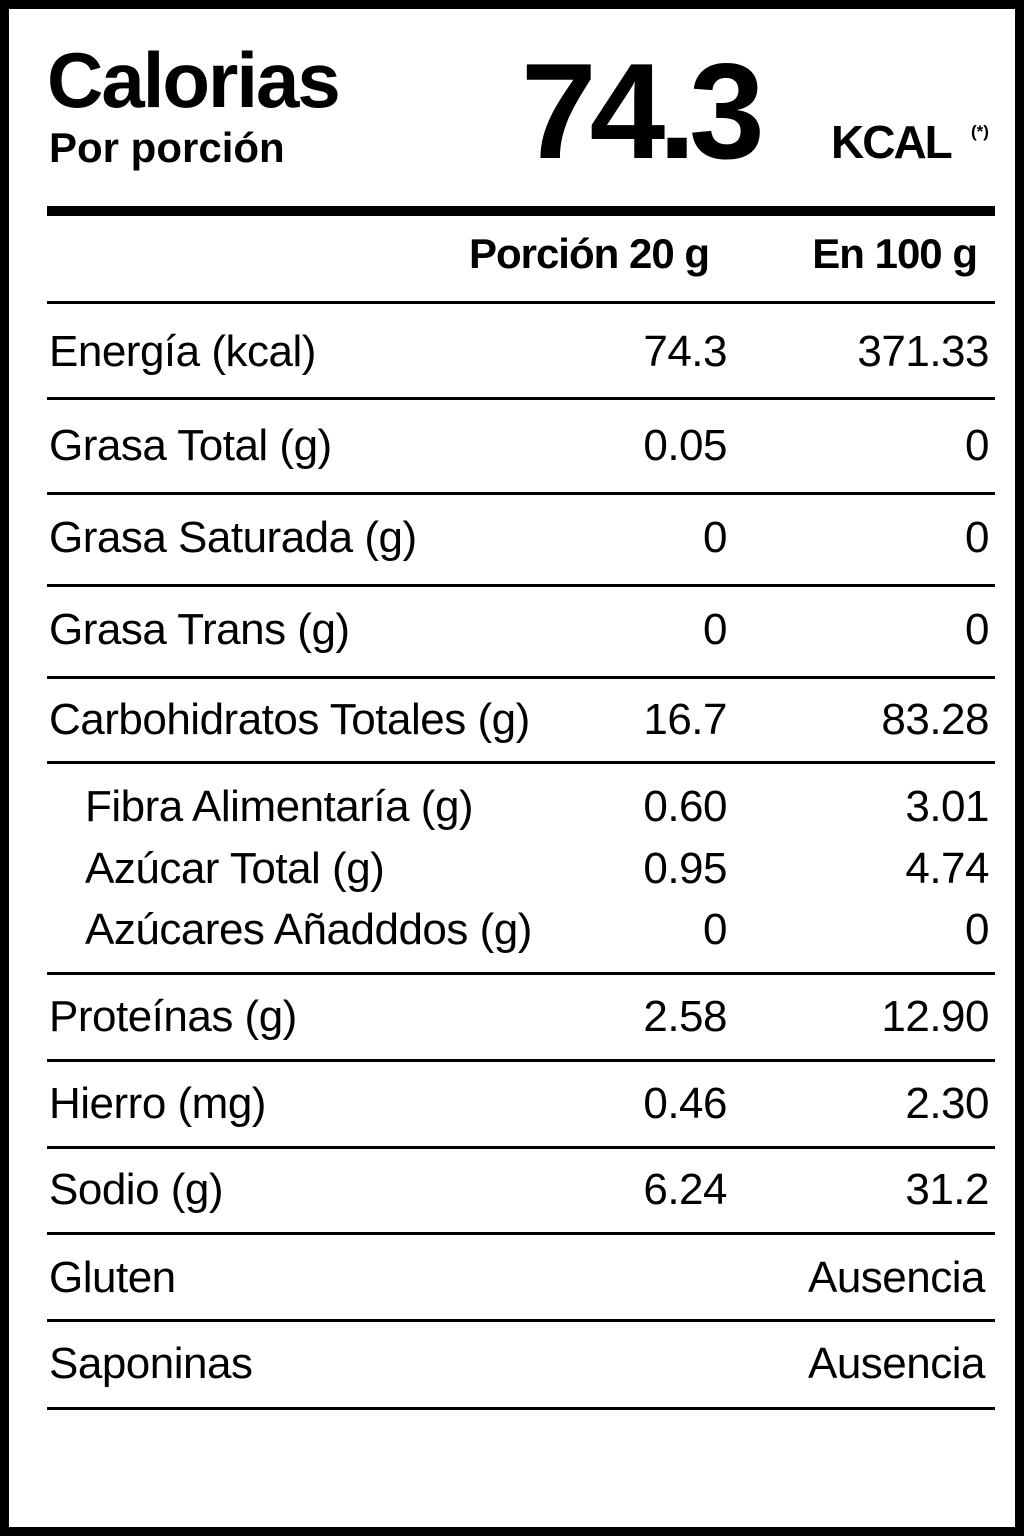  Describe the element at coordinates (947, 806) in the screenshot. I see `per100-value: 3.01` at that location.